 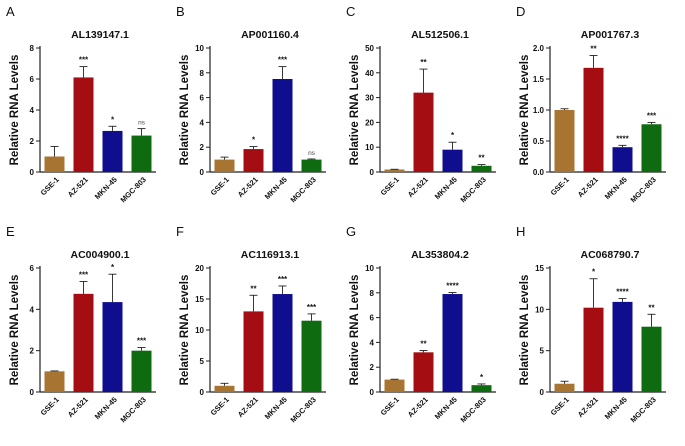 What do you see at coordinates (10, 11) in the screenshot?
I see `panel-letter: A` at bounding box center [10, 11].